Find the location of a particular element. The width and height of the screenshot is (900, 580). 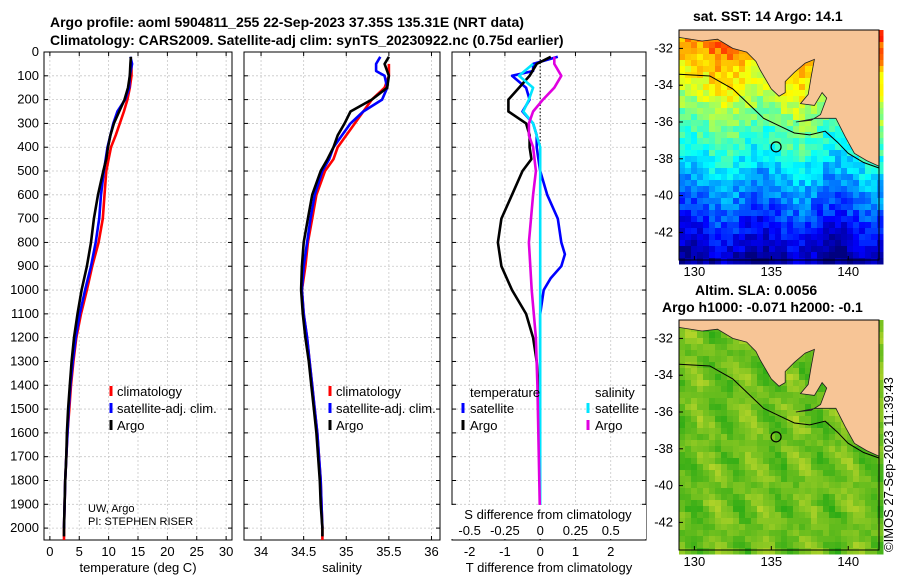

map-lat-label: -36 is located at coordinates (663, 411).